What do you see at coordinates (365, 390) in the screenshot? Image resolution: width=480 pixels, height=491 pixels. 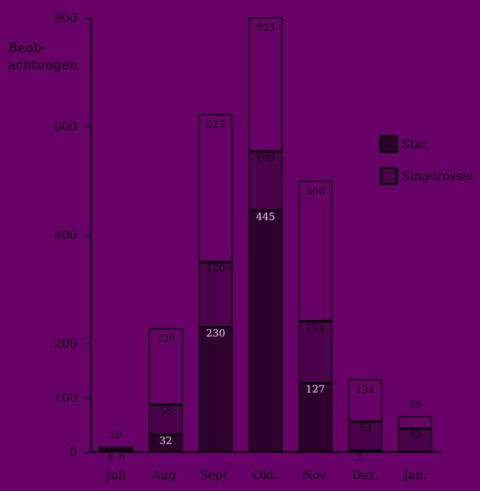 I see `total-label: 134` at bounding box center [365, 390].